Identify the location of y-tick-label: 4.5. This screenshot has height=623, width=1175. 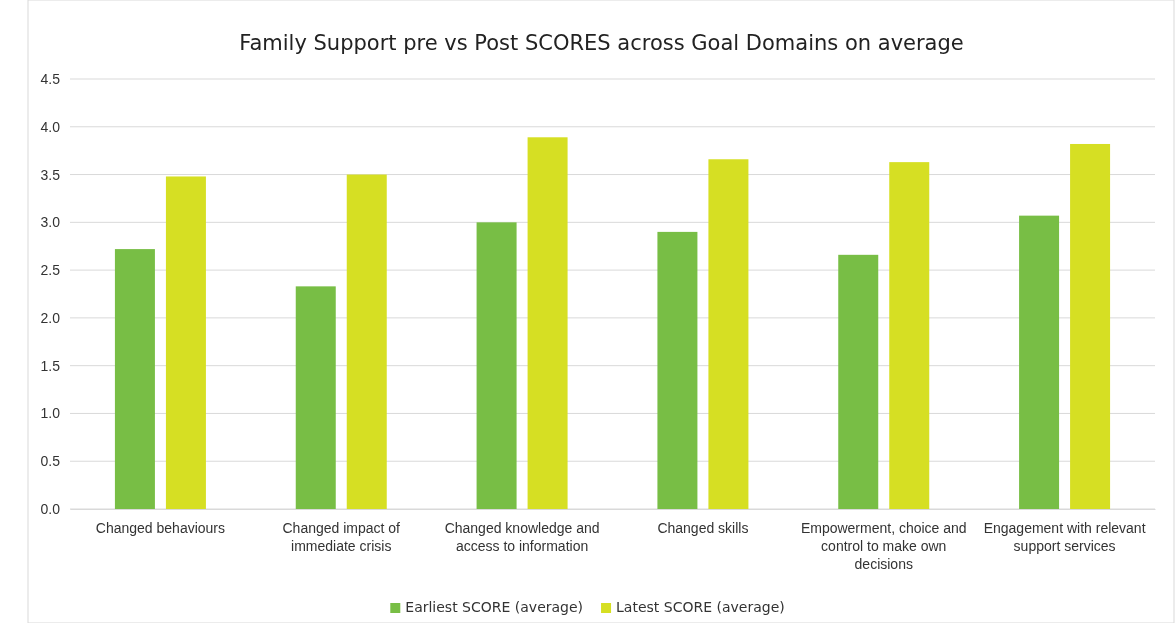
(50, 78).